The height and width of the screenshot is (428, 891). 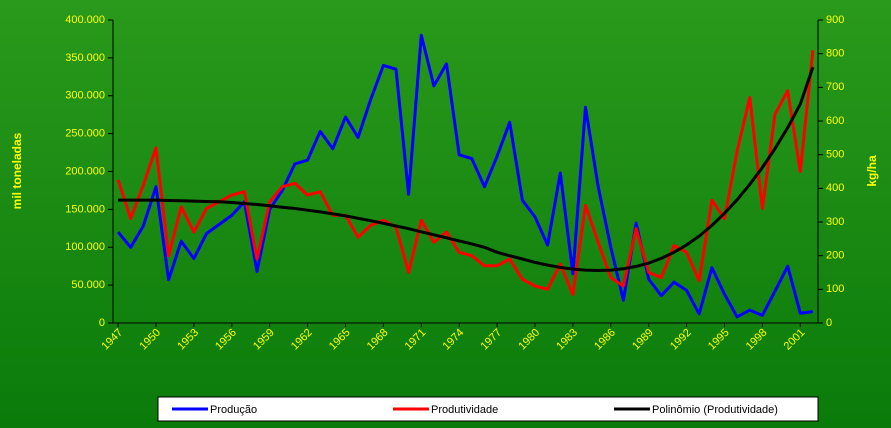 What do you see at coordinates (85, 20) in the screenshot?
I see `y-tick-label: 400.000` at bounding box center [85, 20].